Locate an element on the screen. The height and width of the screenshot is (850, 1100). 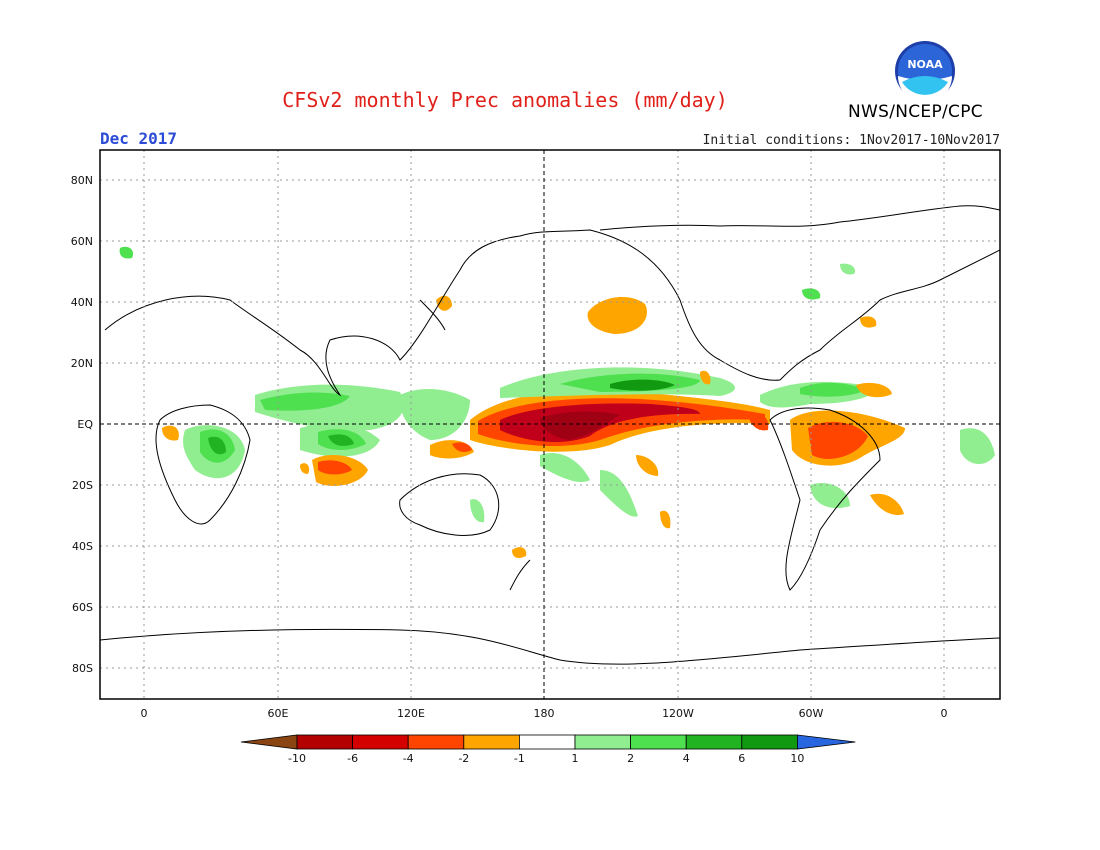
colorbar-label: -6 is located at coordinates (352, 758).